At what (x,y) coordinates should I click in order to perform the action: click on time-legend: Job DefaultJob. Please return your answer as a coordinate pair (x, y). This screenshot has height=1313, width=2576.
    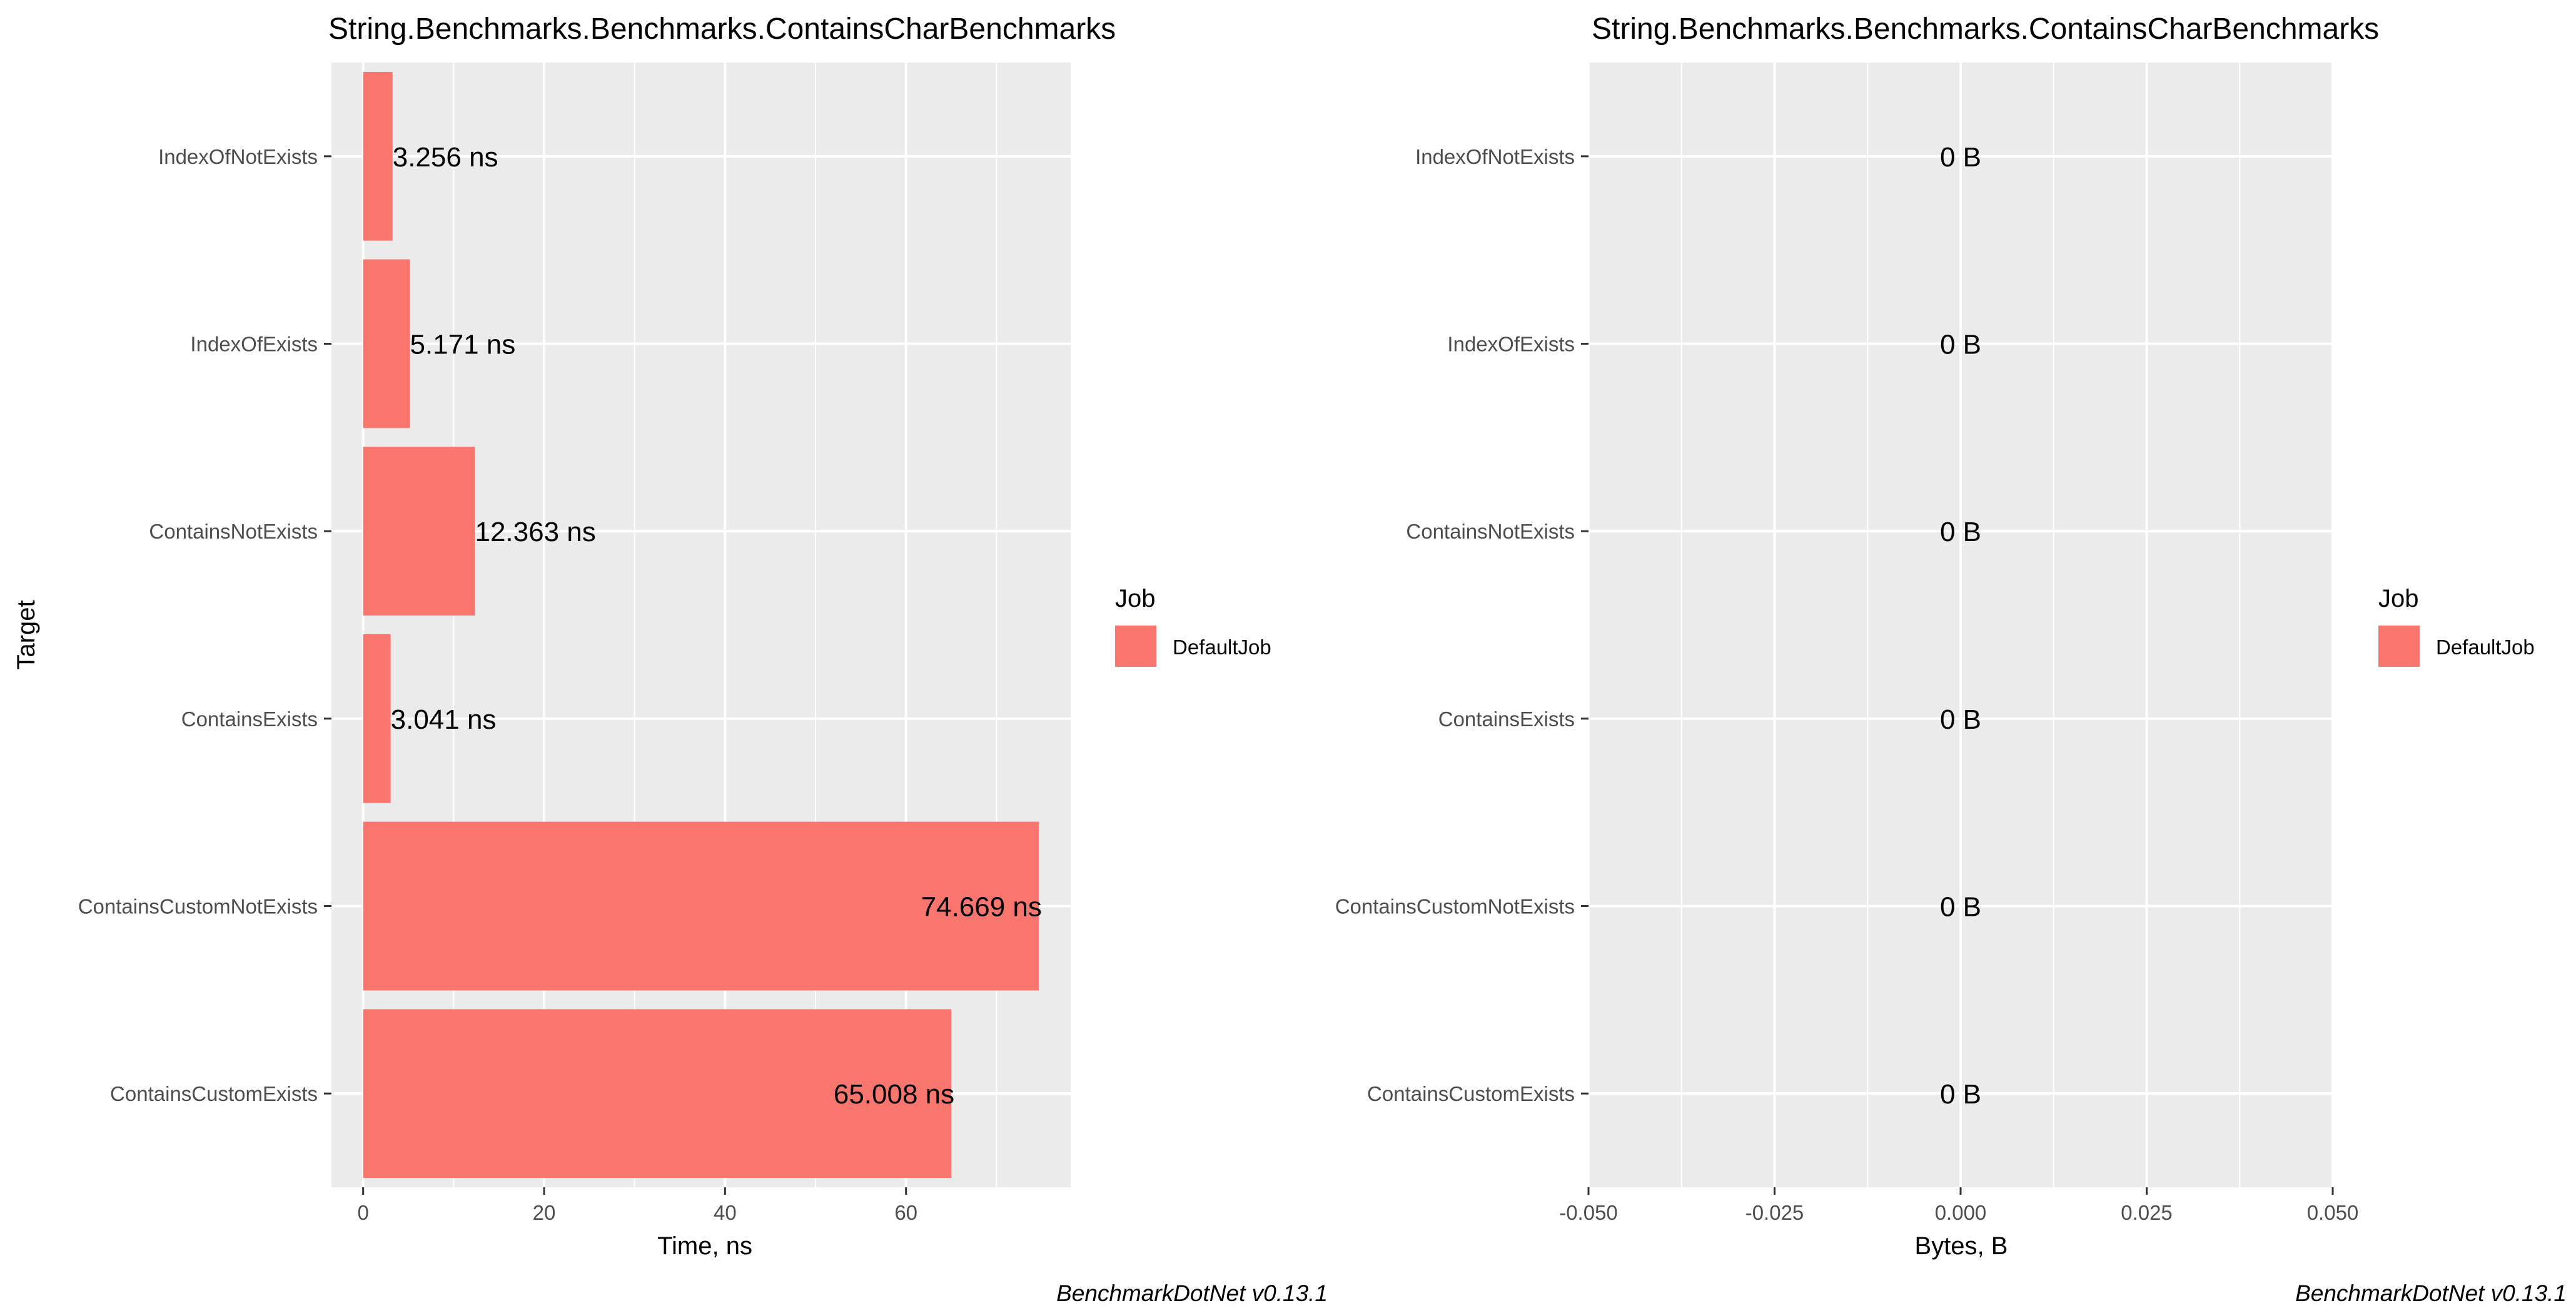
    Looking at the image, I should click on (1193, 626).